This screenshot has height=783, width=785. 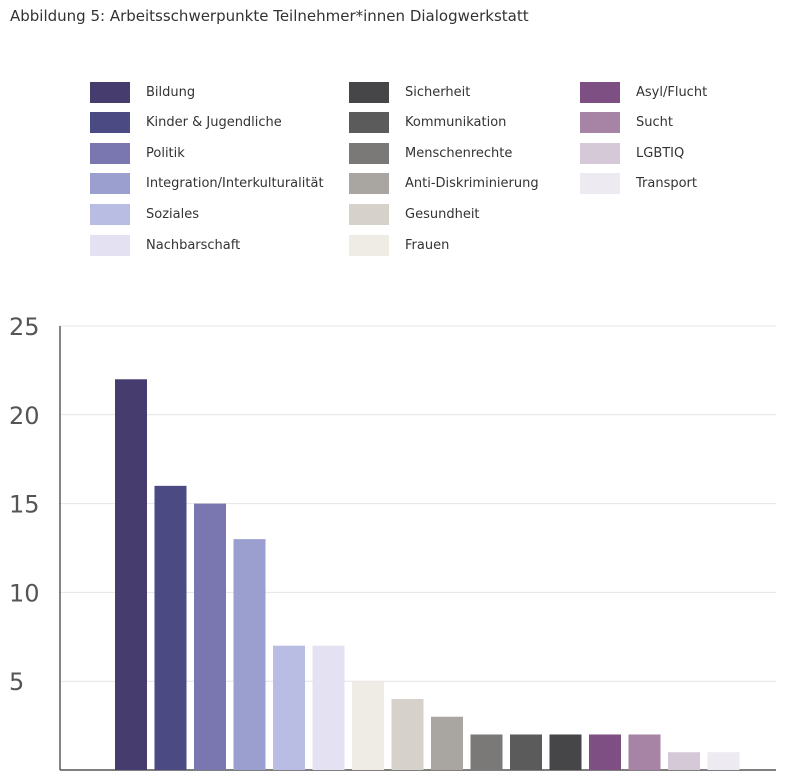 I want to click on legend-label: Kinder & Jugendliche, so click(x=214, y=123).